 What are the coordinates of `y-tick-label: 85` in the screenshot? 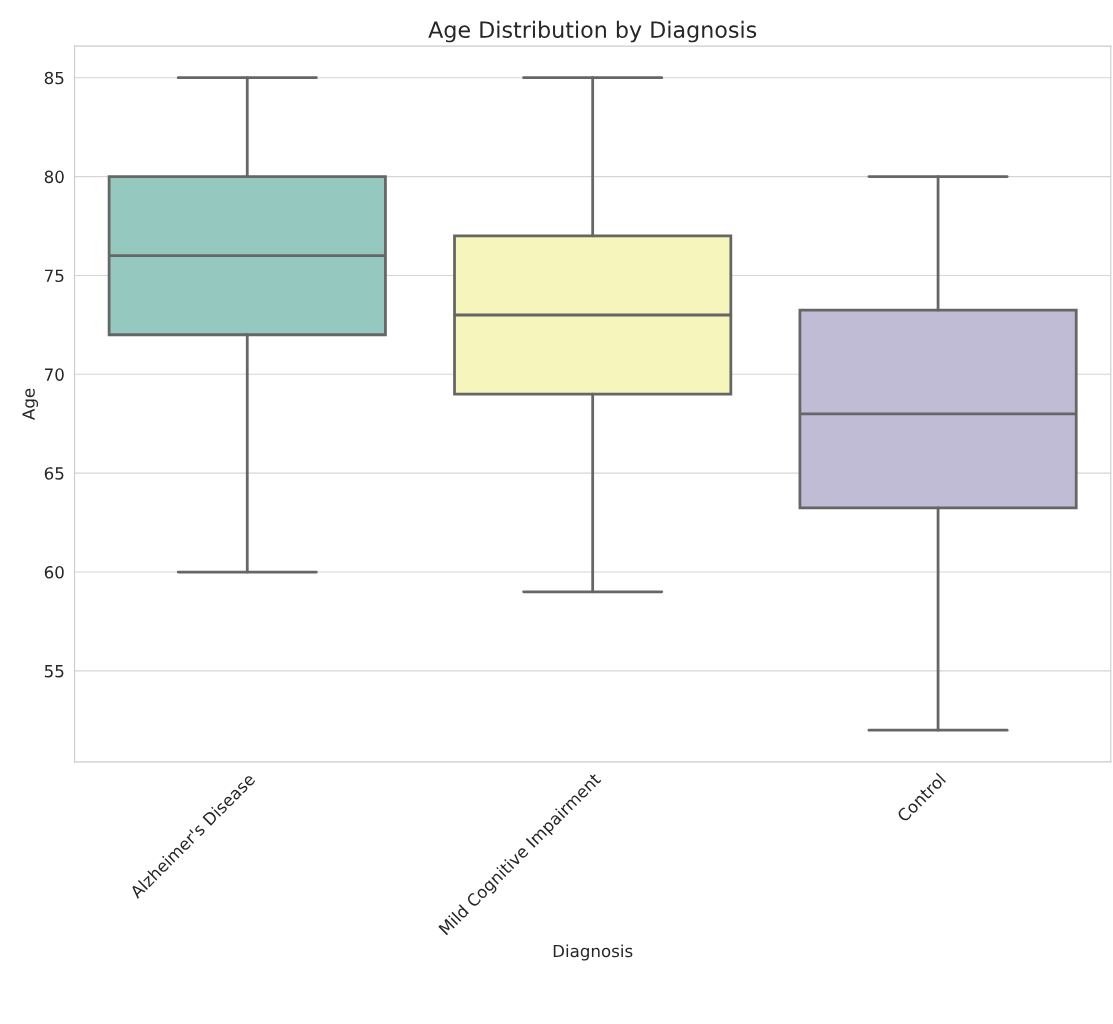 It's located at (54, 78).